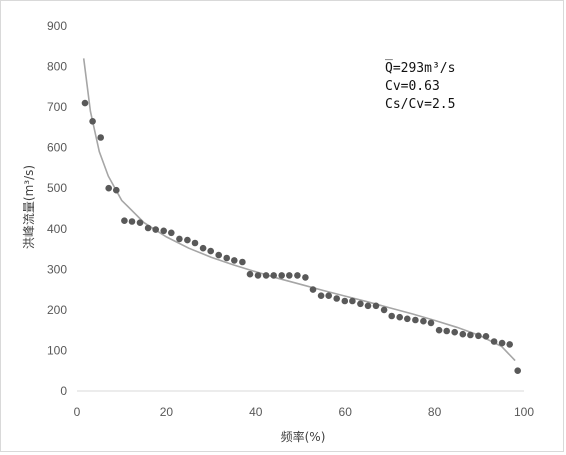 The width and height of the screenshot is (566, 455). Describe the element at coordinates (77, 412) in the screenshot. I see `x-tick-label: 0` at that location.